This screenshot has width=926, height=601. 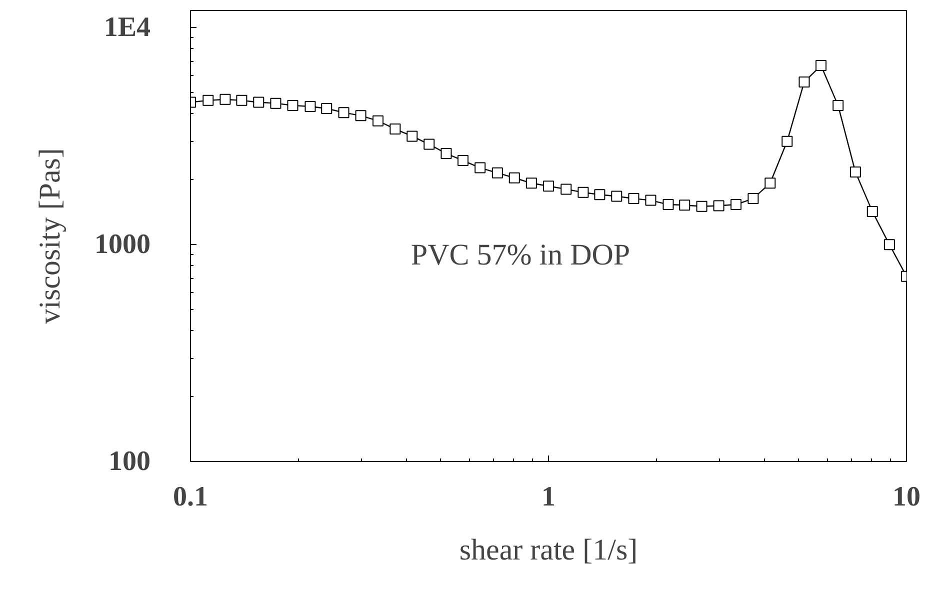 What do you see at coordinates (129, 461) in the screenshot?
I see `y-tick-label: 100` at bounding box center [129, 461].